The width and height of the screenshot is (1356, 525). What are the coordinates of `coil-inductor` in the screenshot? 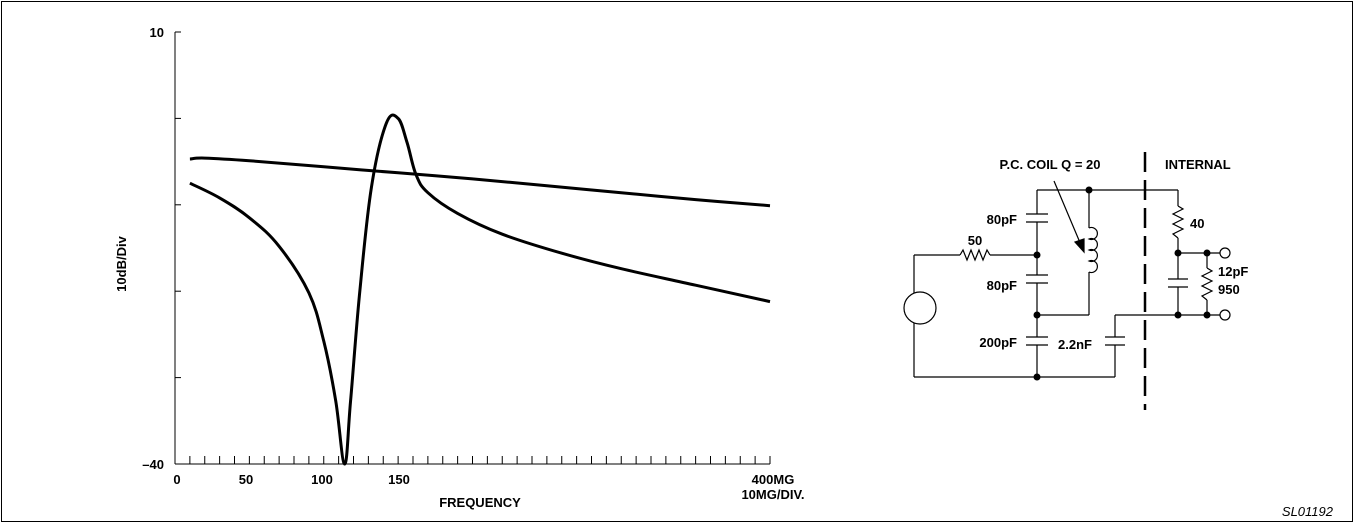 It's located at (1092, 250).